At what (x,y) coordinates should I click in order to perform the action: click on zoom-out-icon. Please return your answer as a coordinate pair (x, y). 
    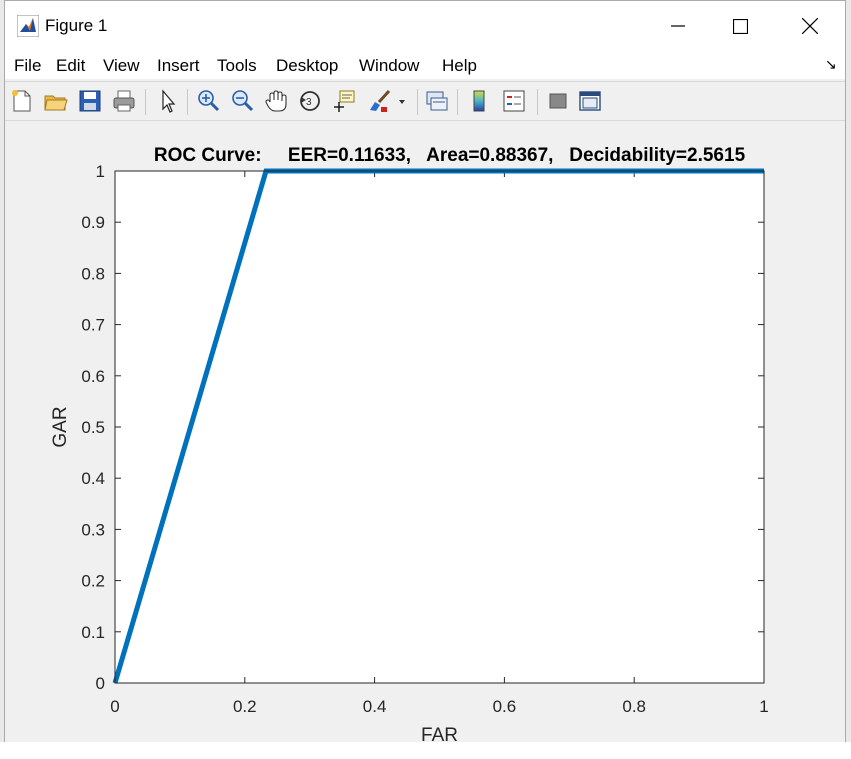
    Looking at the image, I should click on (242, 101).